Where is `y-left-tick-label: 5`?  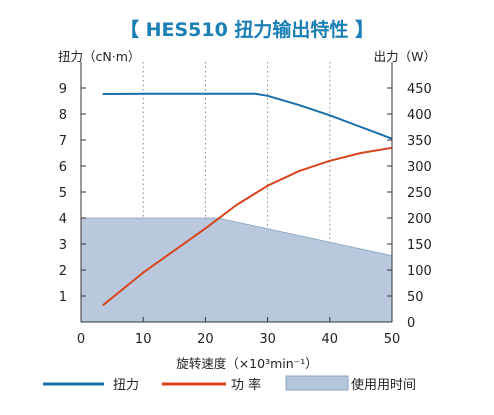 y-left-tick-label: 5 is located at coordinates (63, 193).